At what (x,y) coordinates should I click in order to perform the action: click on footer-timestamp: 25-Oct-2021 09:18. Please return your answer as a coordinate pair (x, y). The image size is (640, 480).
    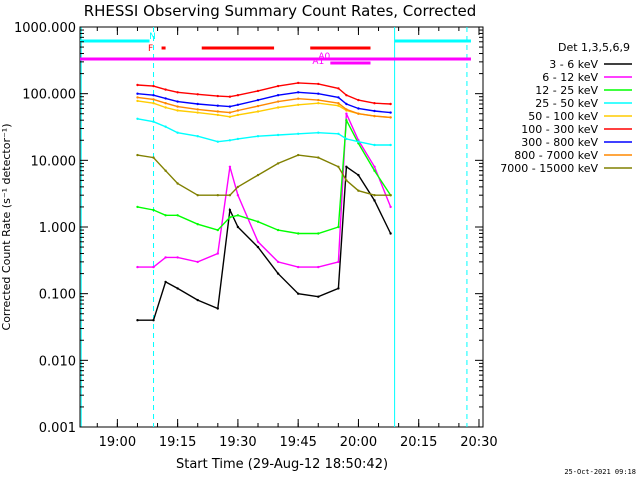
    Looking at the image, I should click on (600, 472).